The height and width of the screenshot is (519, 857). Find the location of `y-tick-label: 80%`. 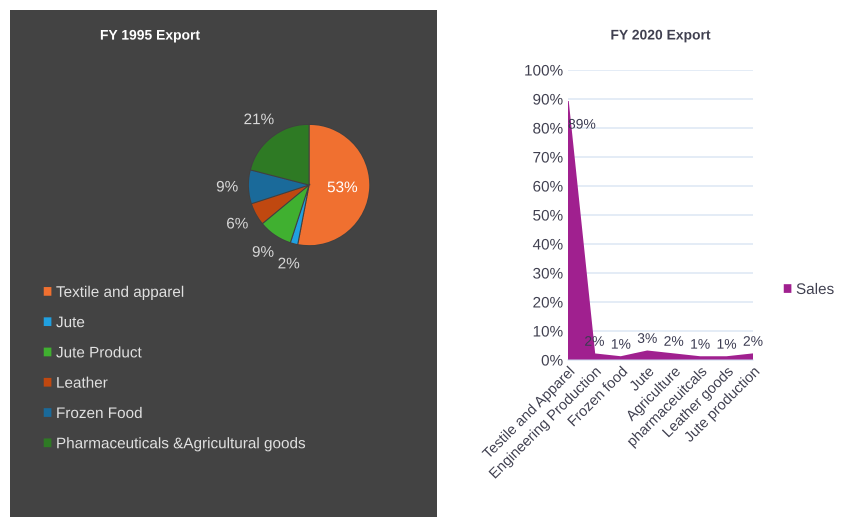

y-tick-label: 80% is located at coordinates (548, 128).